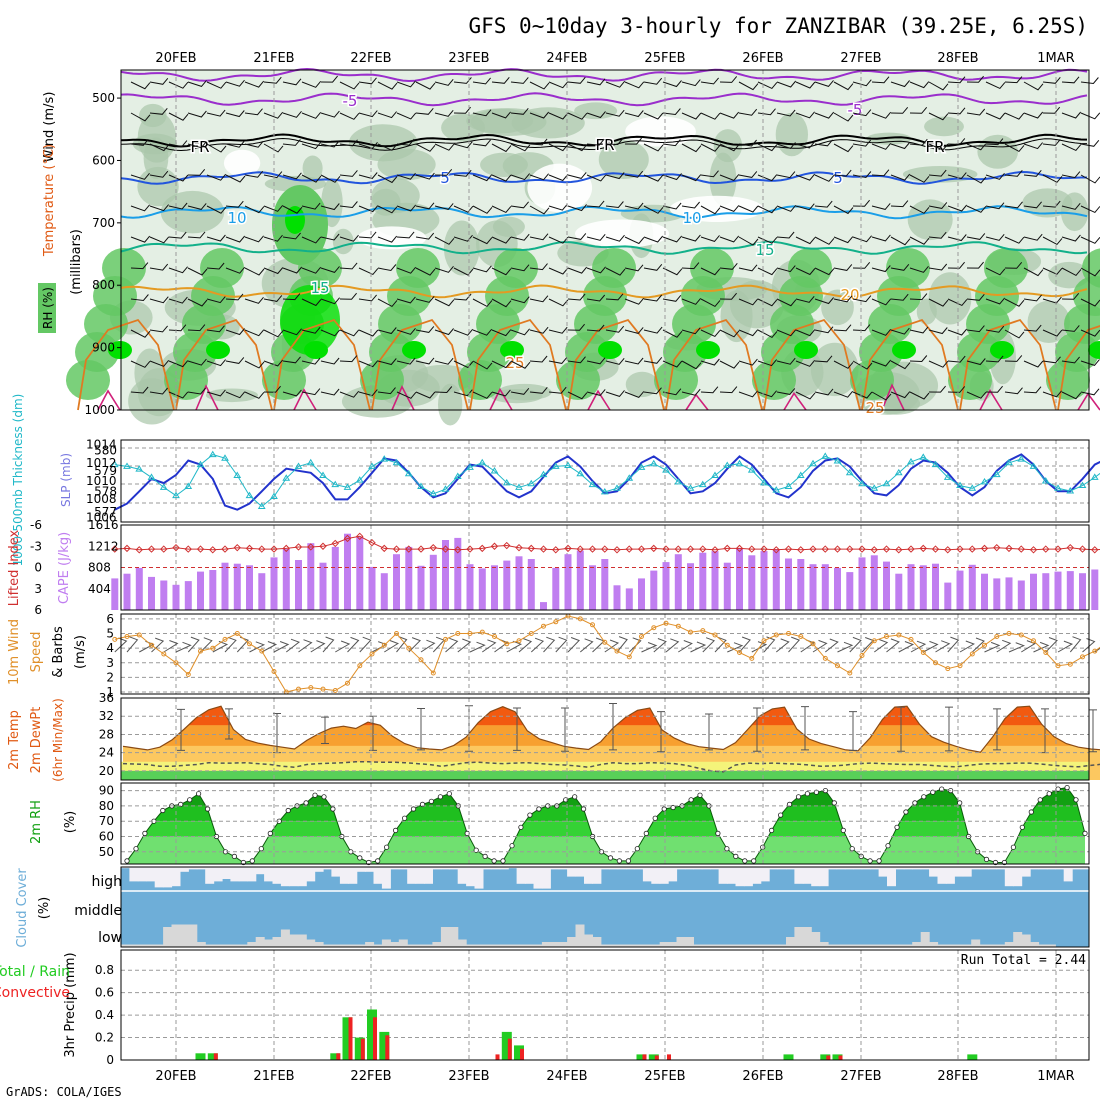 The image size is (1100, 1100). What do you see at coordinates (35, 972) in the screenshot?
I see `precip-total-legend: Total / Rain` at bounding box center [35, 972].